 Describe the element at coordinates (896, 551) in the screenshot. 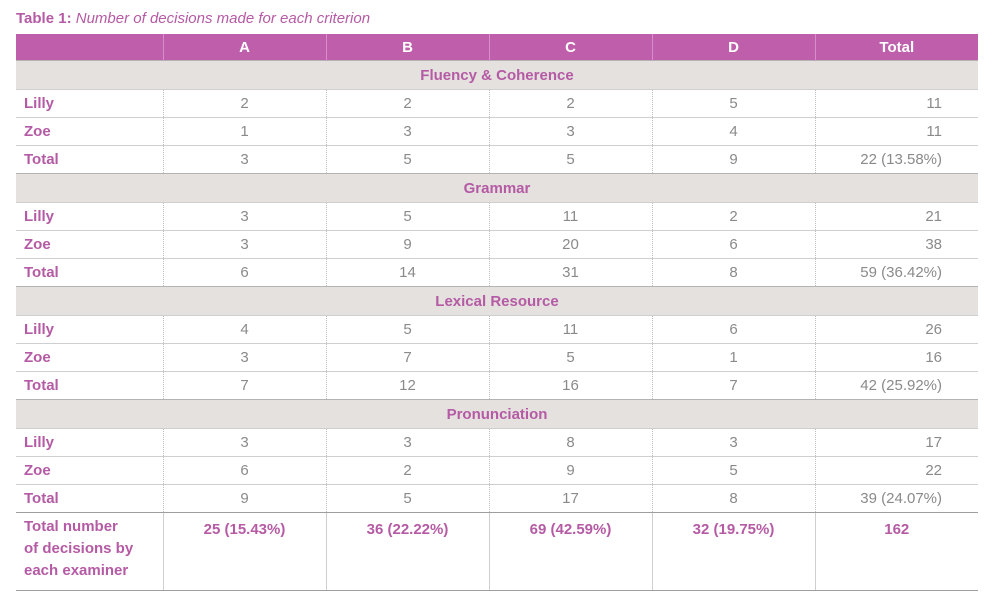

I see `grand-total-sum: 162` at that location.